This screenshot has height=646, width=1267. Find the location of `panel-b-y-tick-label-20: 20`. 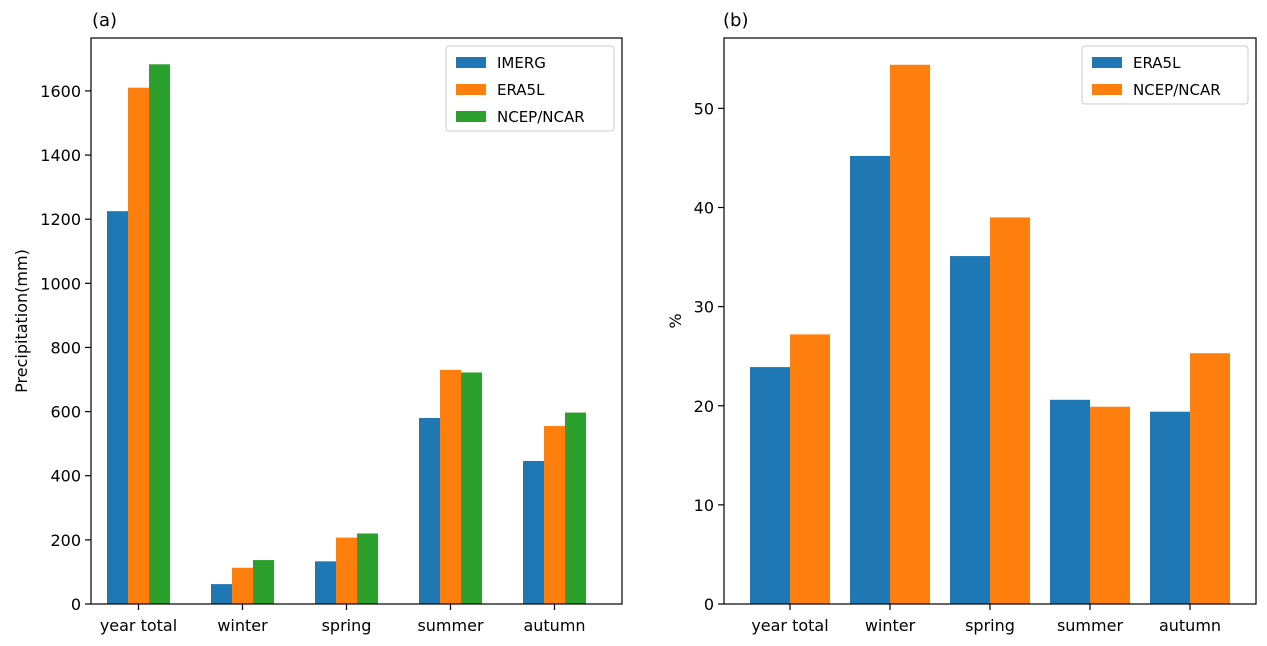

panel-b-y-tick-label-20: 20 is located at coordinates (704, 406).